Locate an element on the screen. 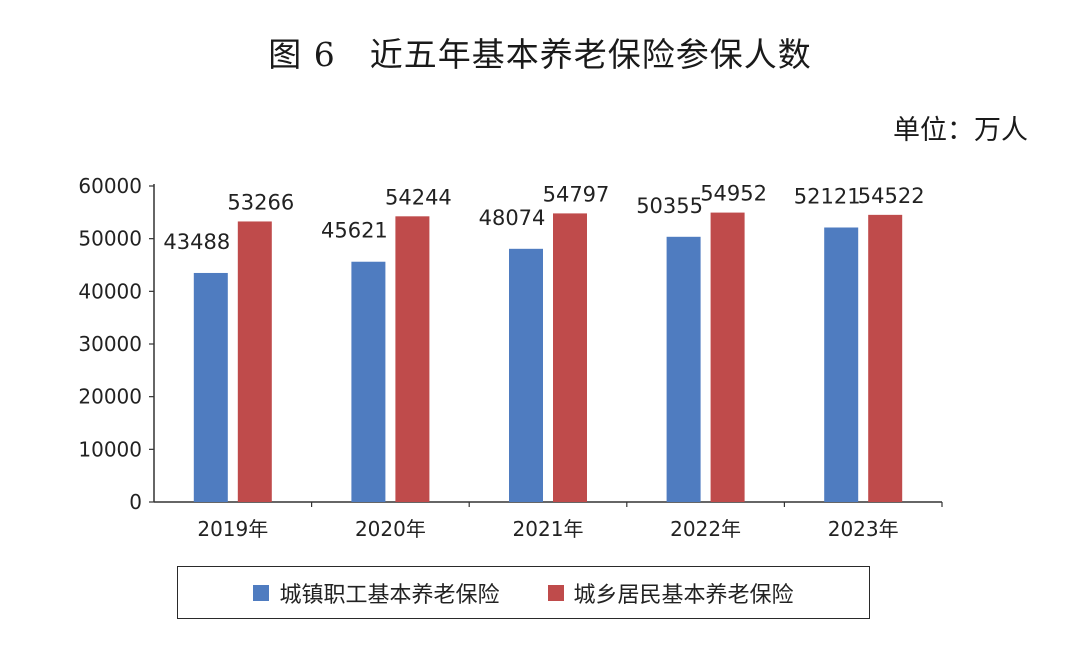 Image resolution: width=1080 pixels, height=655 pixels. data-label-series1: 48074 is located at coordinates (512, 218).